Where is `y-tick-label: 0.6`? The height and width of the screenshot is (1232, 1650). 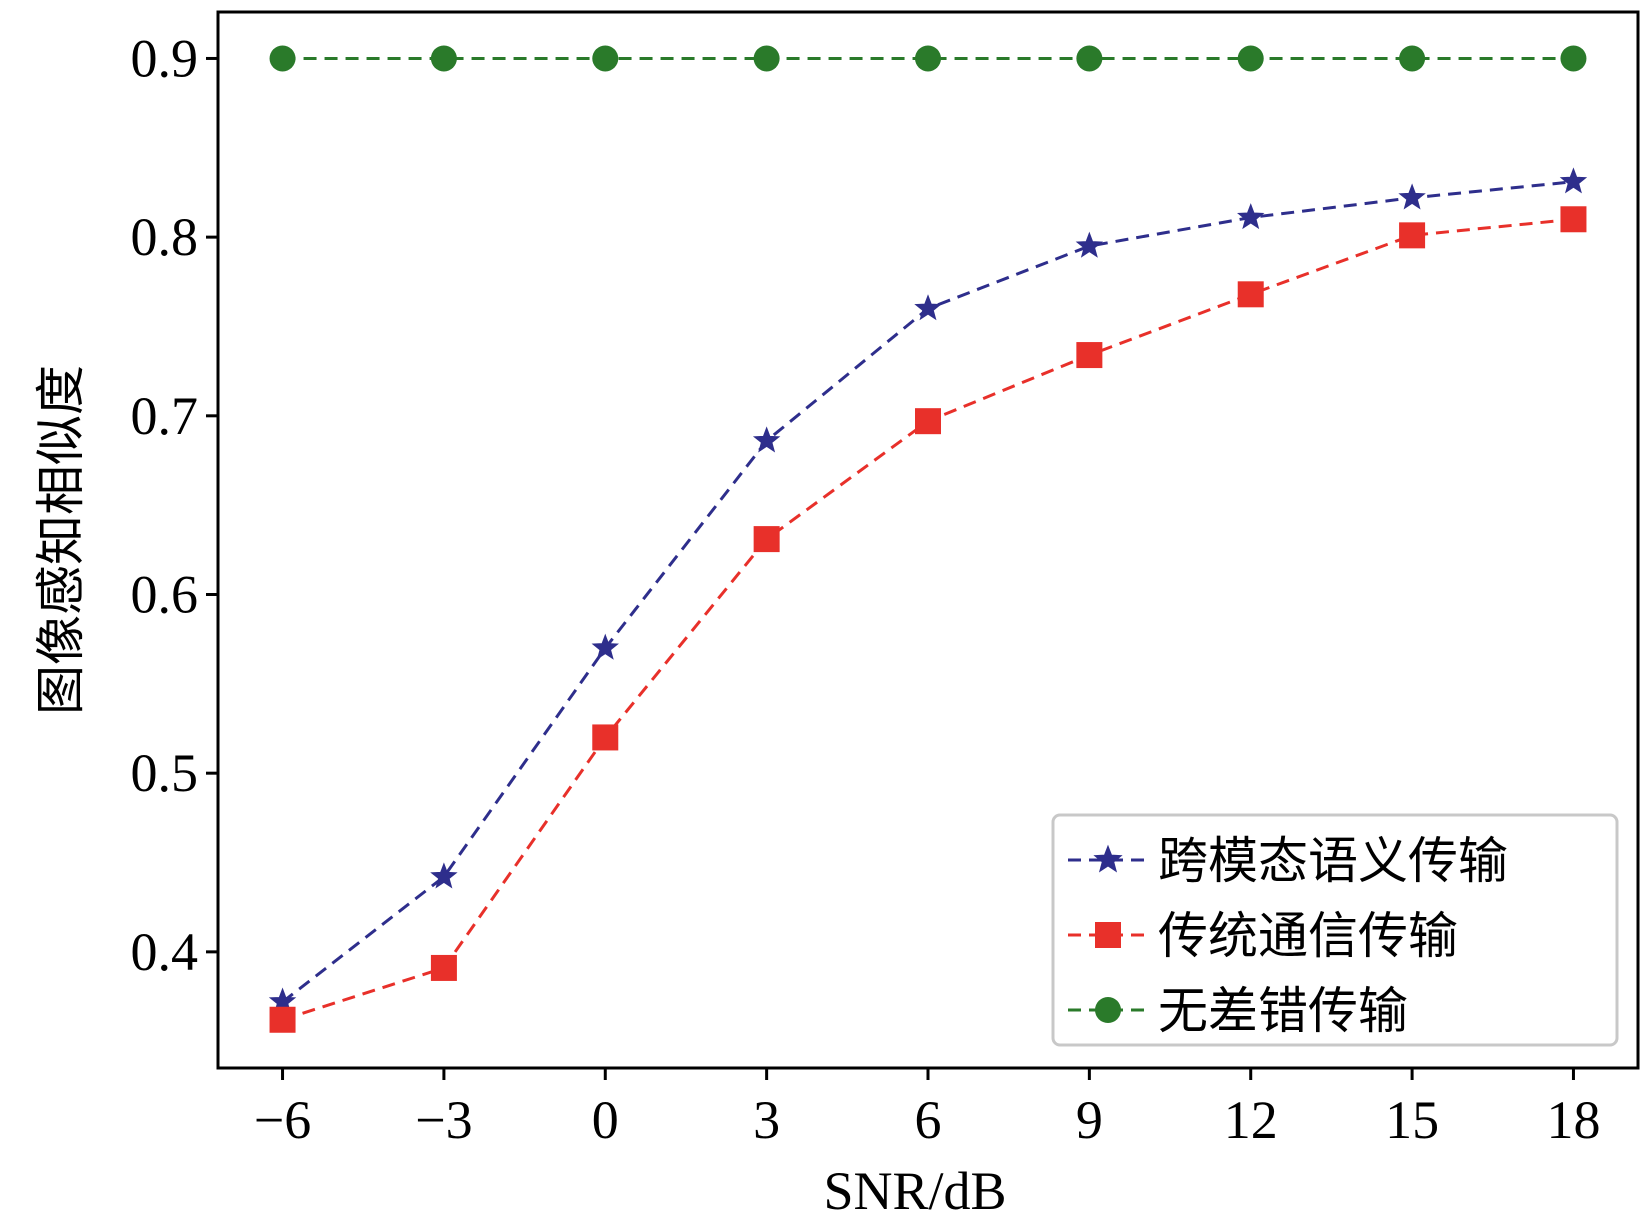 y-tick-label: 0.6 is located at coordinates (165, 594).